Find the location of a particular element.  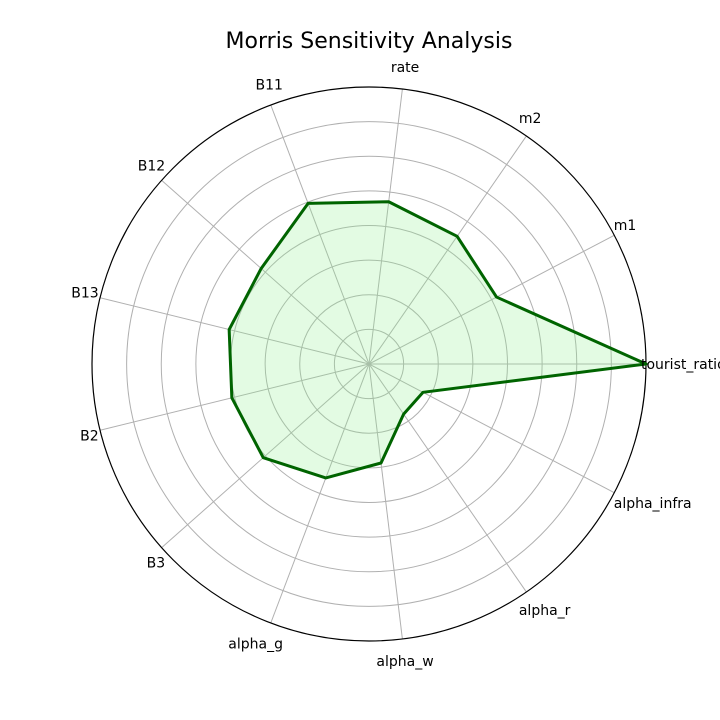

grid-spoke-alpha_infra is located at coordinates (491, 428).